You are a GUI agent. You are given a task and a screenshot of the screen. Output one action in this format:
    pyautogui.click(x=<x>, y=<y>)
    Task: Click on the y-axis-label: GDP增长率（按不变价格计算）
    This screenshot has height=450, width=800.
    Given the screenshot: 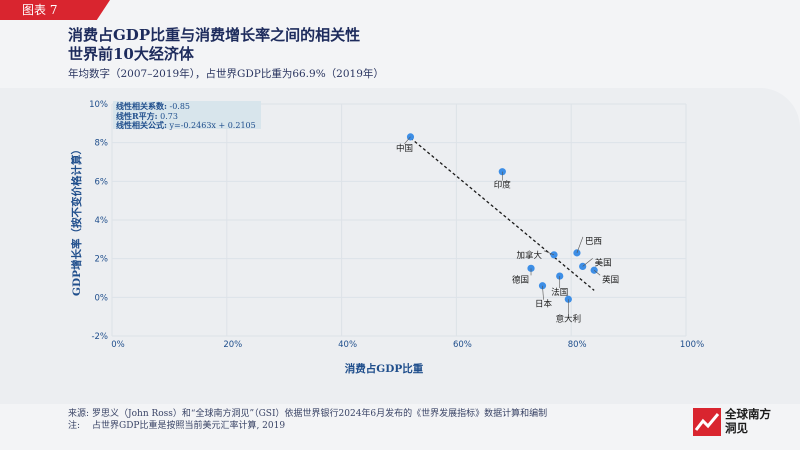 What is the action you would take?
    pyautogui.click(x=76, y=220)
    